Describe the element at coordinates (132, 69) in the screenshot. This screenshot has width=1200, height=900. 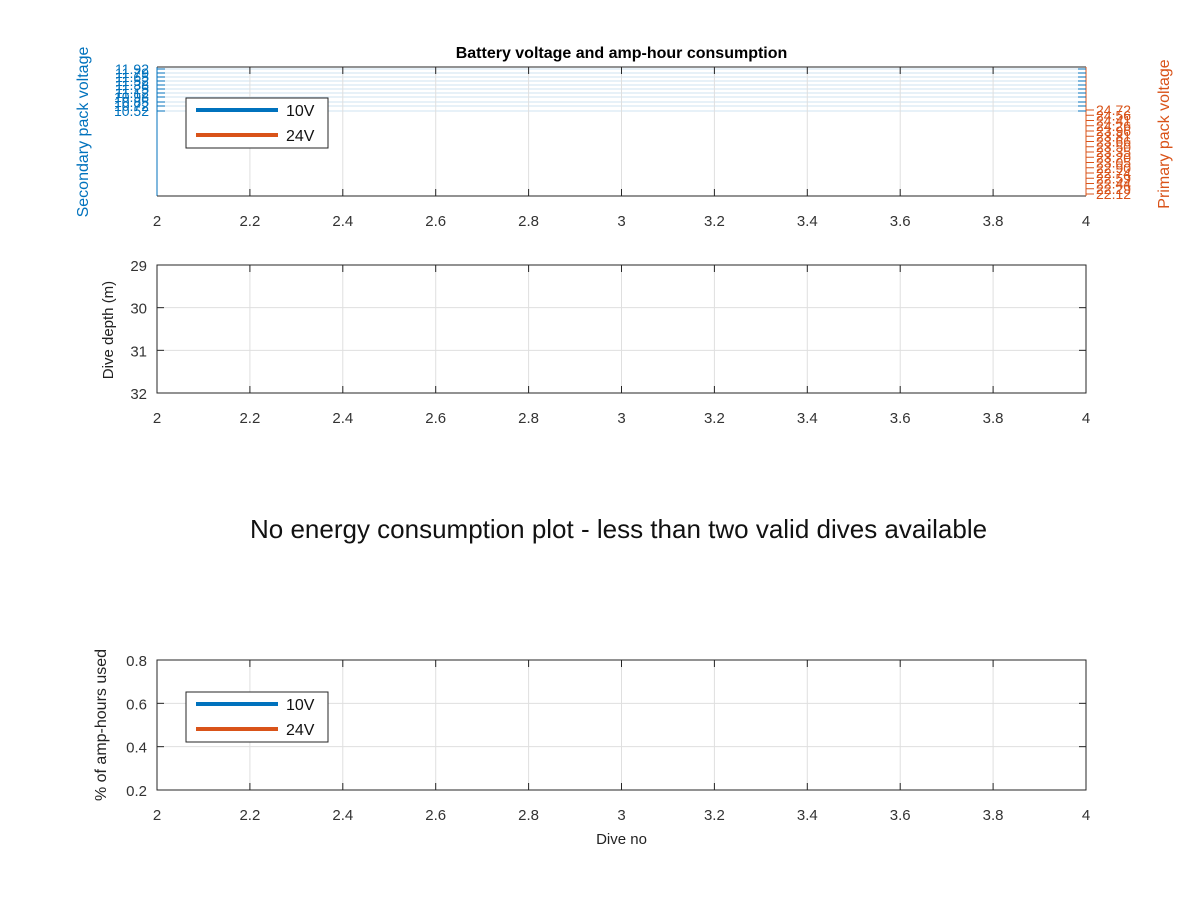
I see `left-y-tick-label: 11.92` at that location.